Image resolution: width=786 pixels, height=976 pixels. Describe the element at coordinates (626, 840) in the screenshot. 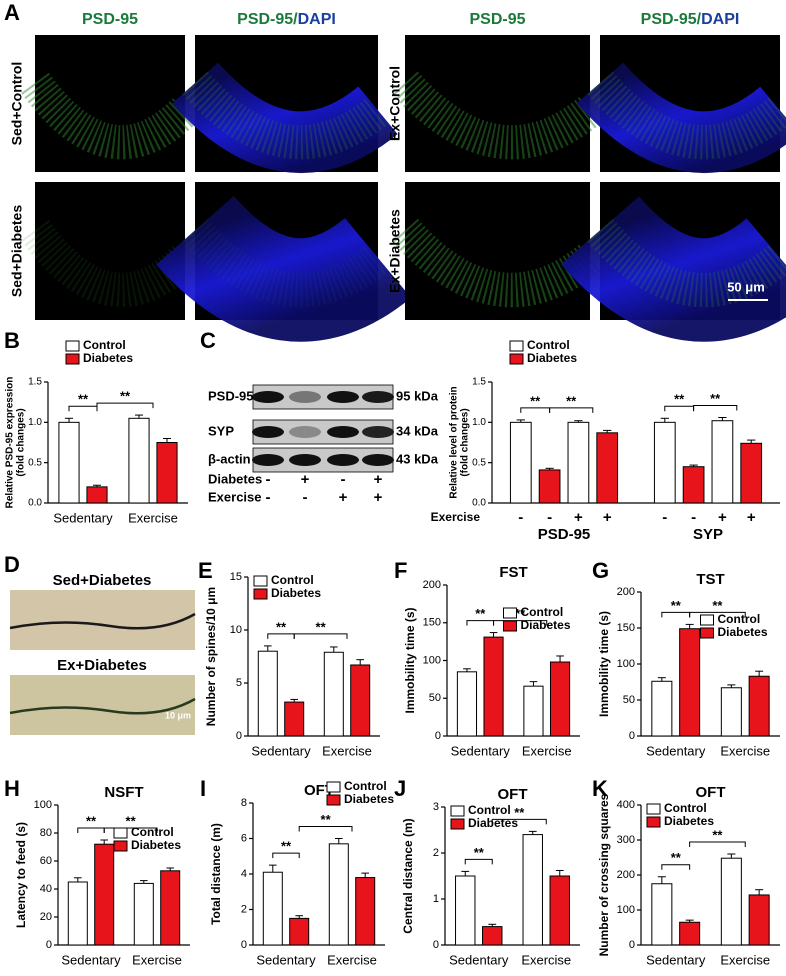

I see `y-tick-label: 300` at that location.